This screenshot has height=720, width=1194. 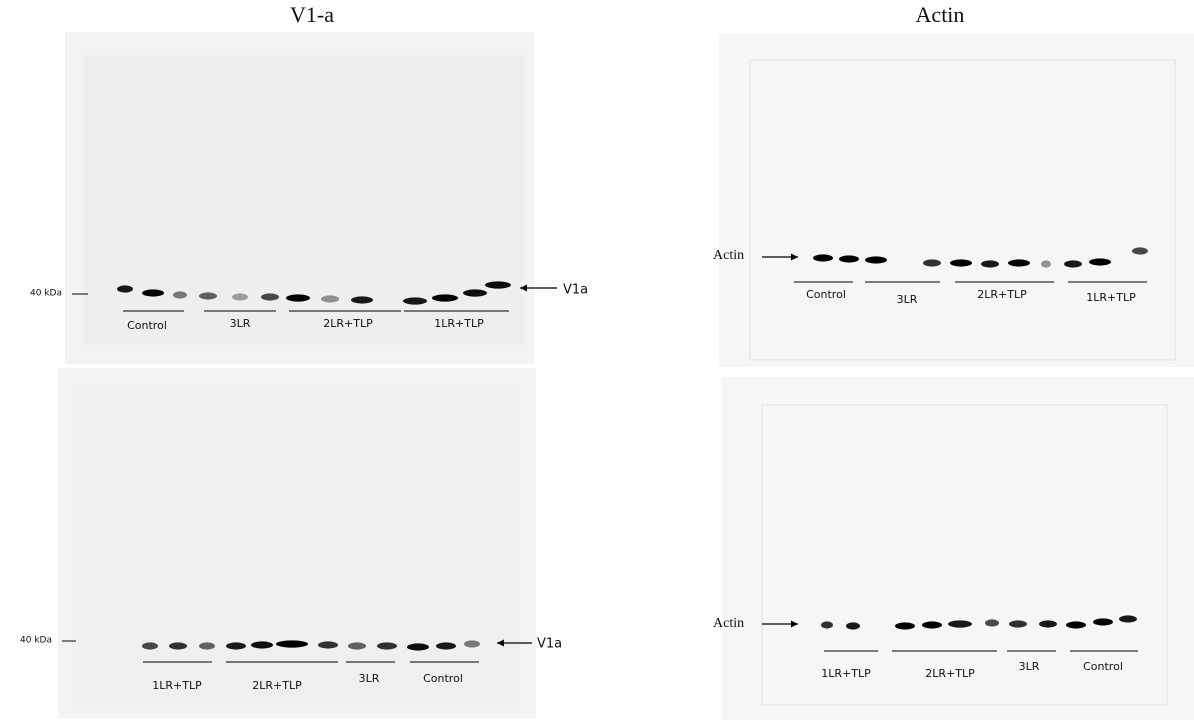 What do you see at coordinates (964, 555) in the screenshot?
I see `blot-edge` at bounding box center [964, 555].